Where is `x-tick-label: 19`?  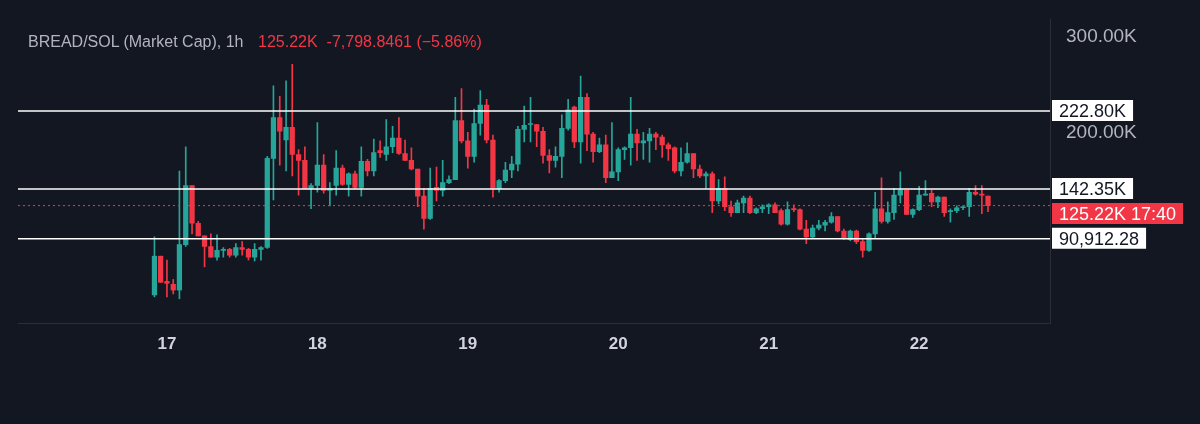 x-tick-label: 19 is located at coordinates (468, 343).